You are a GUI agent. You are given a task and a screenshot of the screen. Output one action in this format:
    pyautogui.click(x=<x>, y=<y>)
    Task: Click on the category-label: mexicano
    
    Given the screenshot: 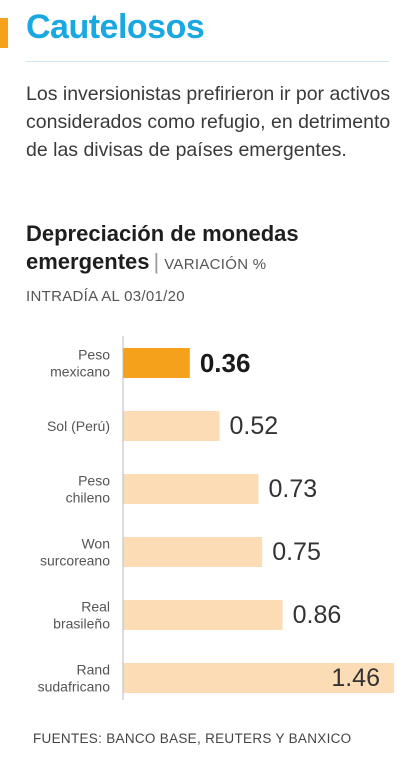 What is the action you would take?
    pyautogui.click(x=80, y=372)
    